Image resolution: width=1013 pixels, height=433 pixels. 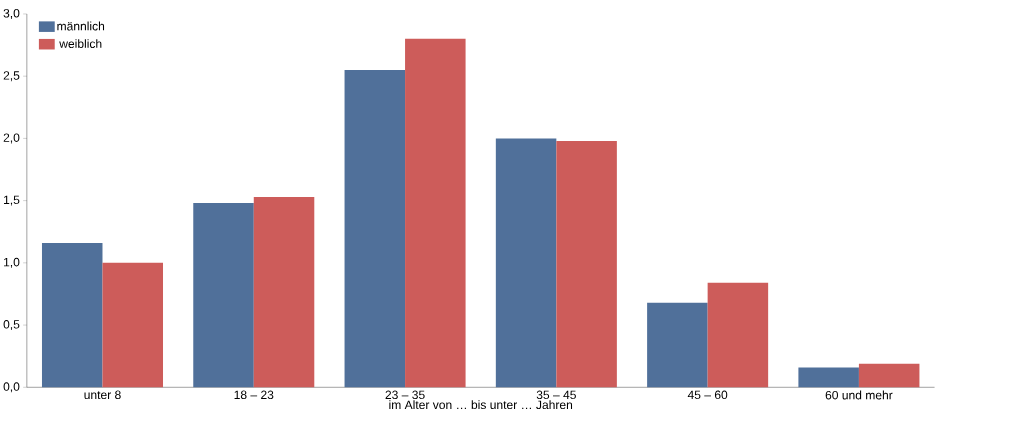 What do you see at coordinates (102, 395) in the screenshot?
I see `x-tick-label: unter 8` at bounding box center [102, 395].